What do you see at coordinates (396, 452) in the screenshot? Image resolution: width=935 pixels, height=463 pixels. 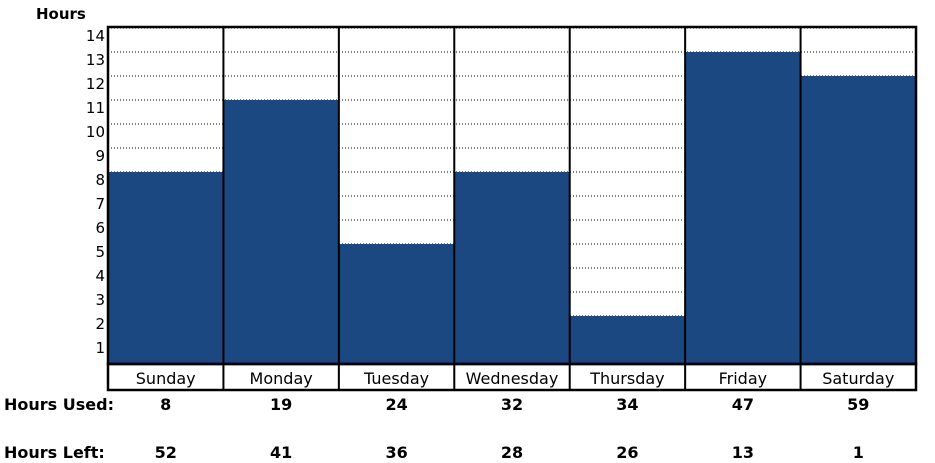 I see `hours-left-tuesday: 36` at bounding box center [396, 452].